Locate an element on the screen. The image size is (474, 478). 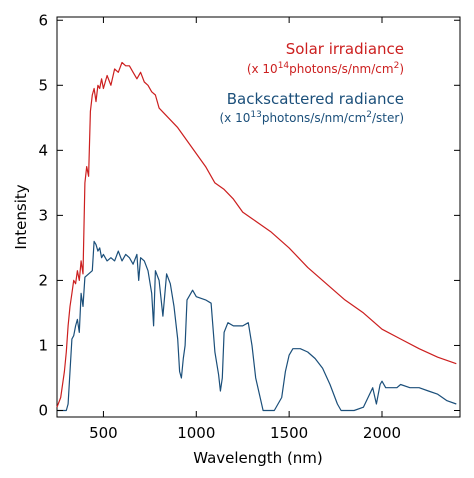
y-tick-label: 0 is located at coordinates (43, 410).